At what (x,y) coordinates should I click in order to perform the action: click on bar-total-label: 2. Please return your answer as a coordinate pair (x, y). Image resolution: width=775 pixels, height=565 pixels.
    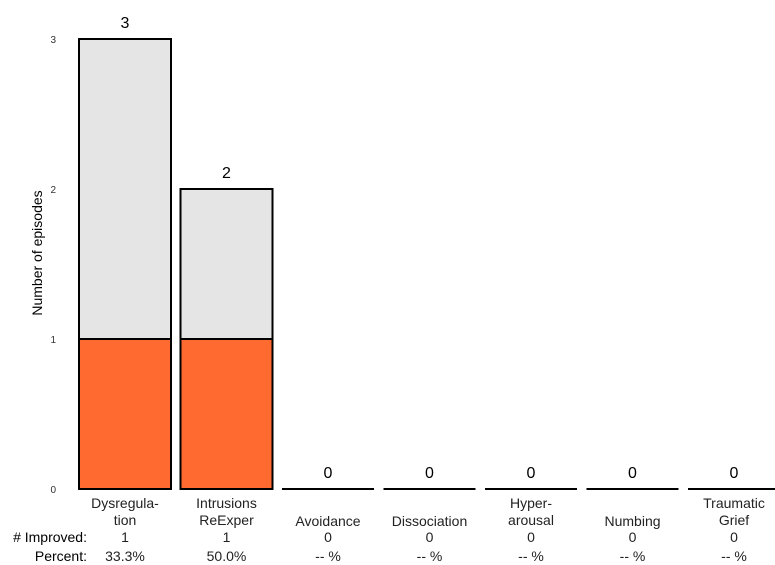
    Looking at the image, I should click on (226, 173).